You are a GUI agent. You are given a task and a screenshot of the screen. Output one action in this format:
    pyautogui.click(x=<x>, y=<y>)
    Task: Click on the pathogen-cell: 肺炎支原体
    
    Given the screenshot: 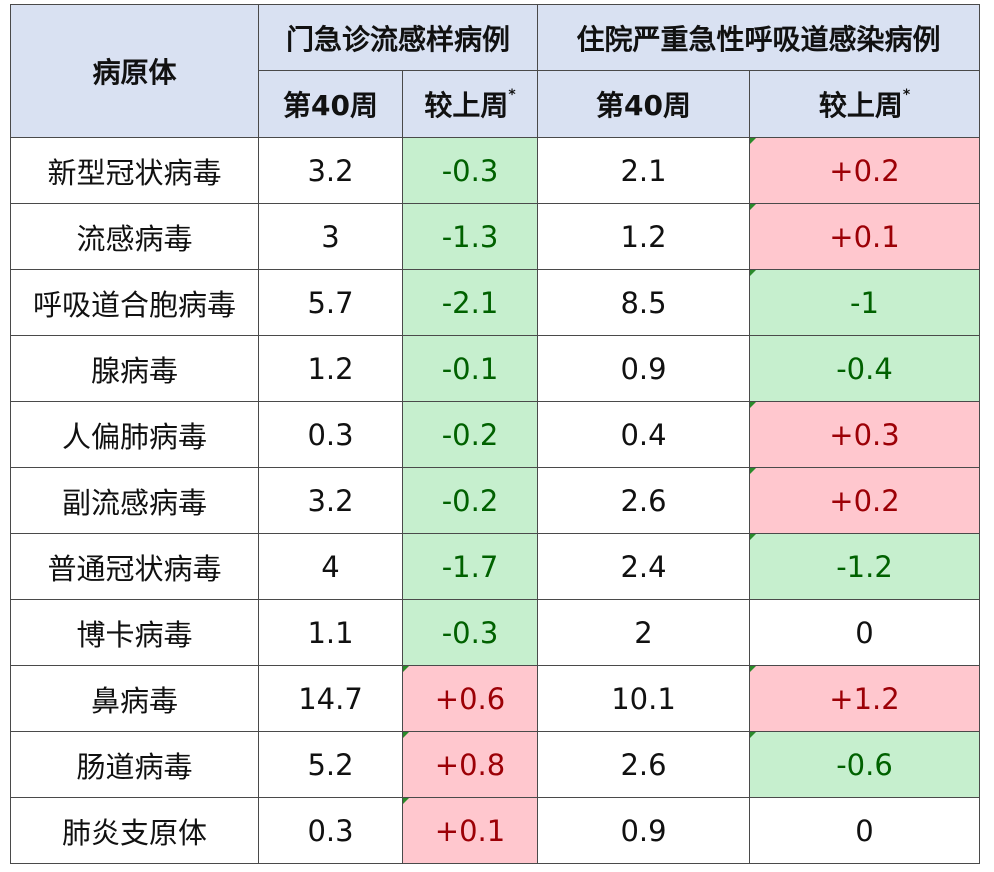 What is the action you would take?
    pyautogui.click(x=134, y=830)
    